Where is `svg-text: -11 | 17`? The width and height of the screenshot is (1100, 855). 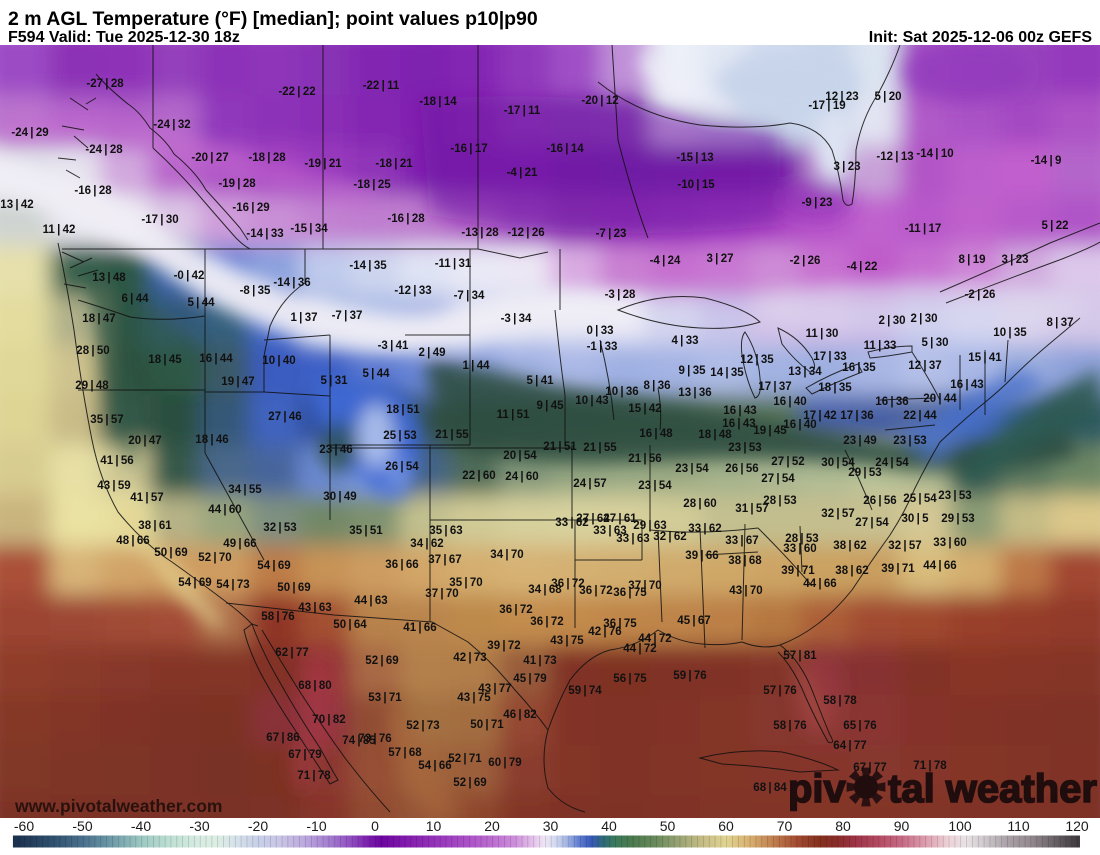 svg-text: -11 | 17 is located at coordinates (923, 229).